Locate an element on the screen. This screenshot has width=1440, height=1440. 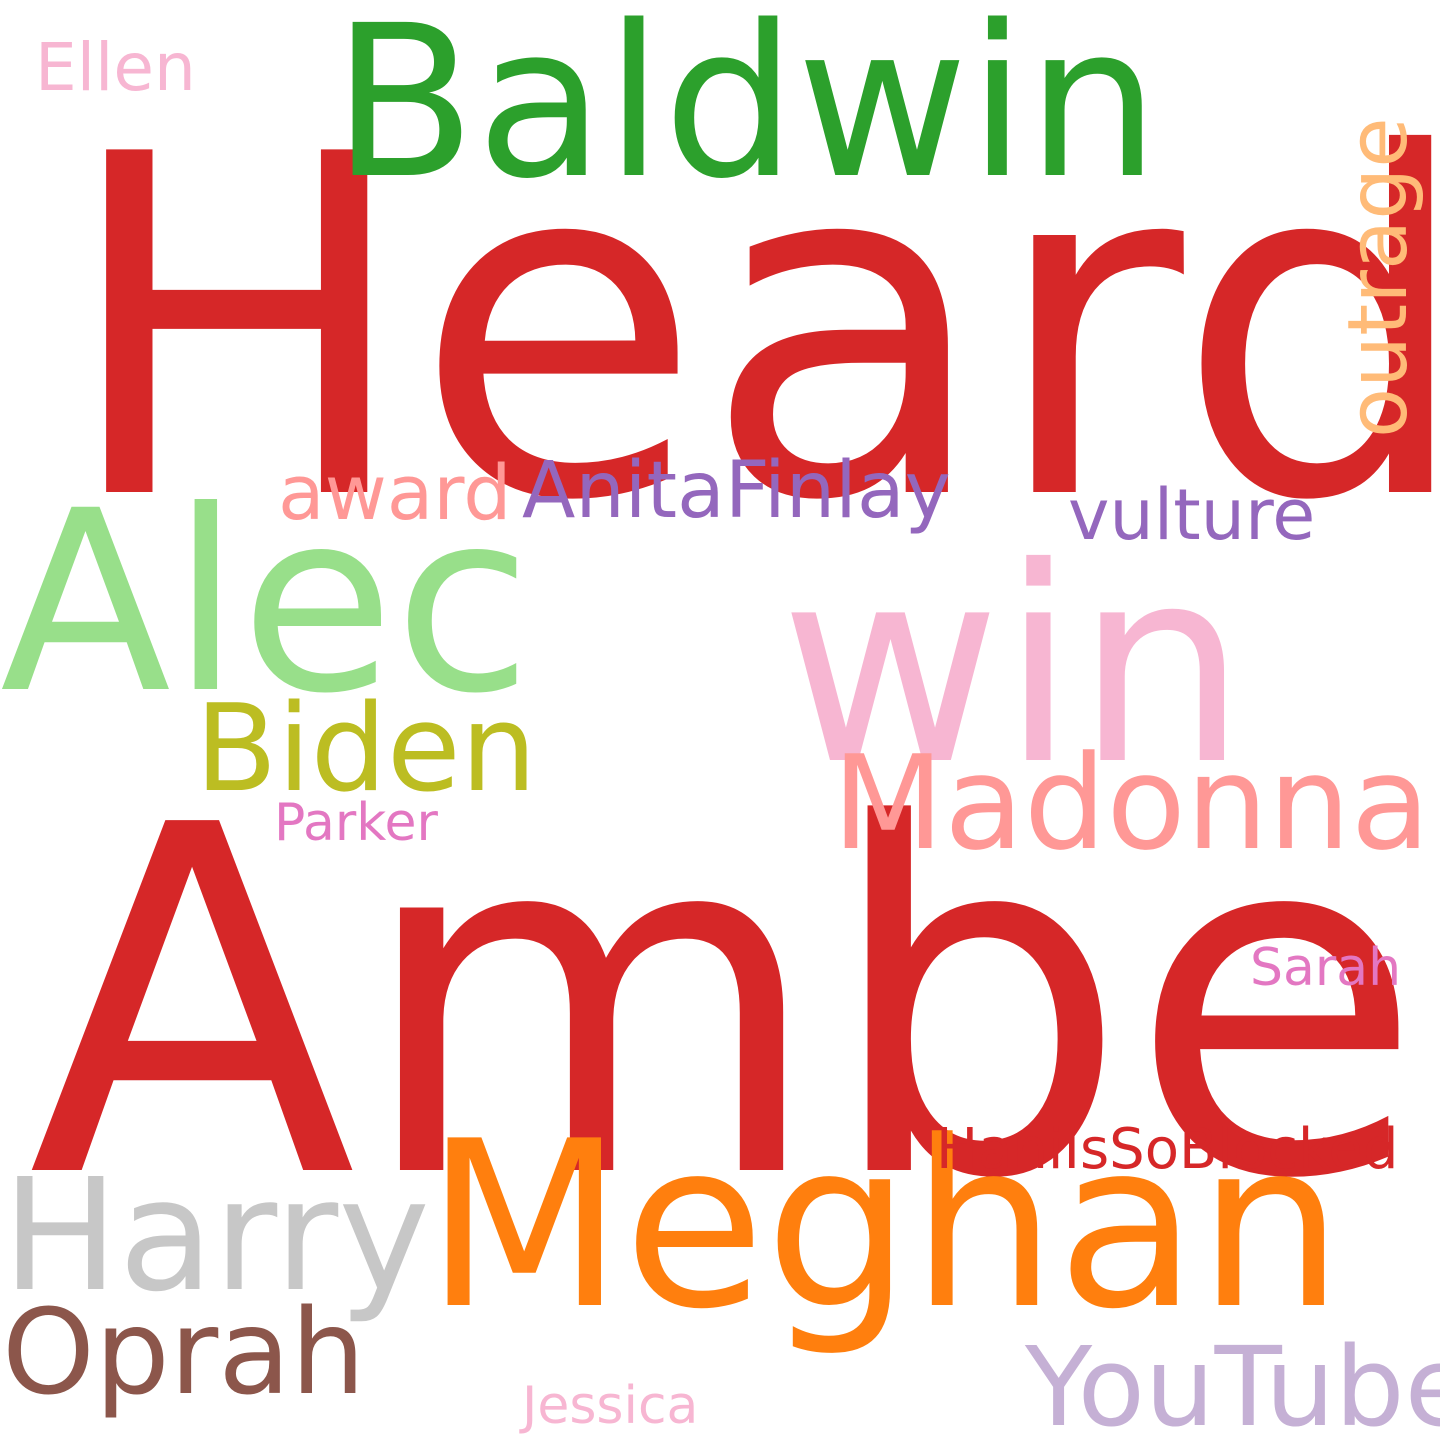
word-youtube: YouTube is located at coordinates (1232, 1381).